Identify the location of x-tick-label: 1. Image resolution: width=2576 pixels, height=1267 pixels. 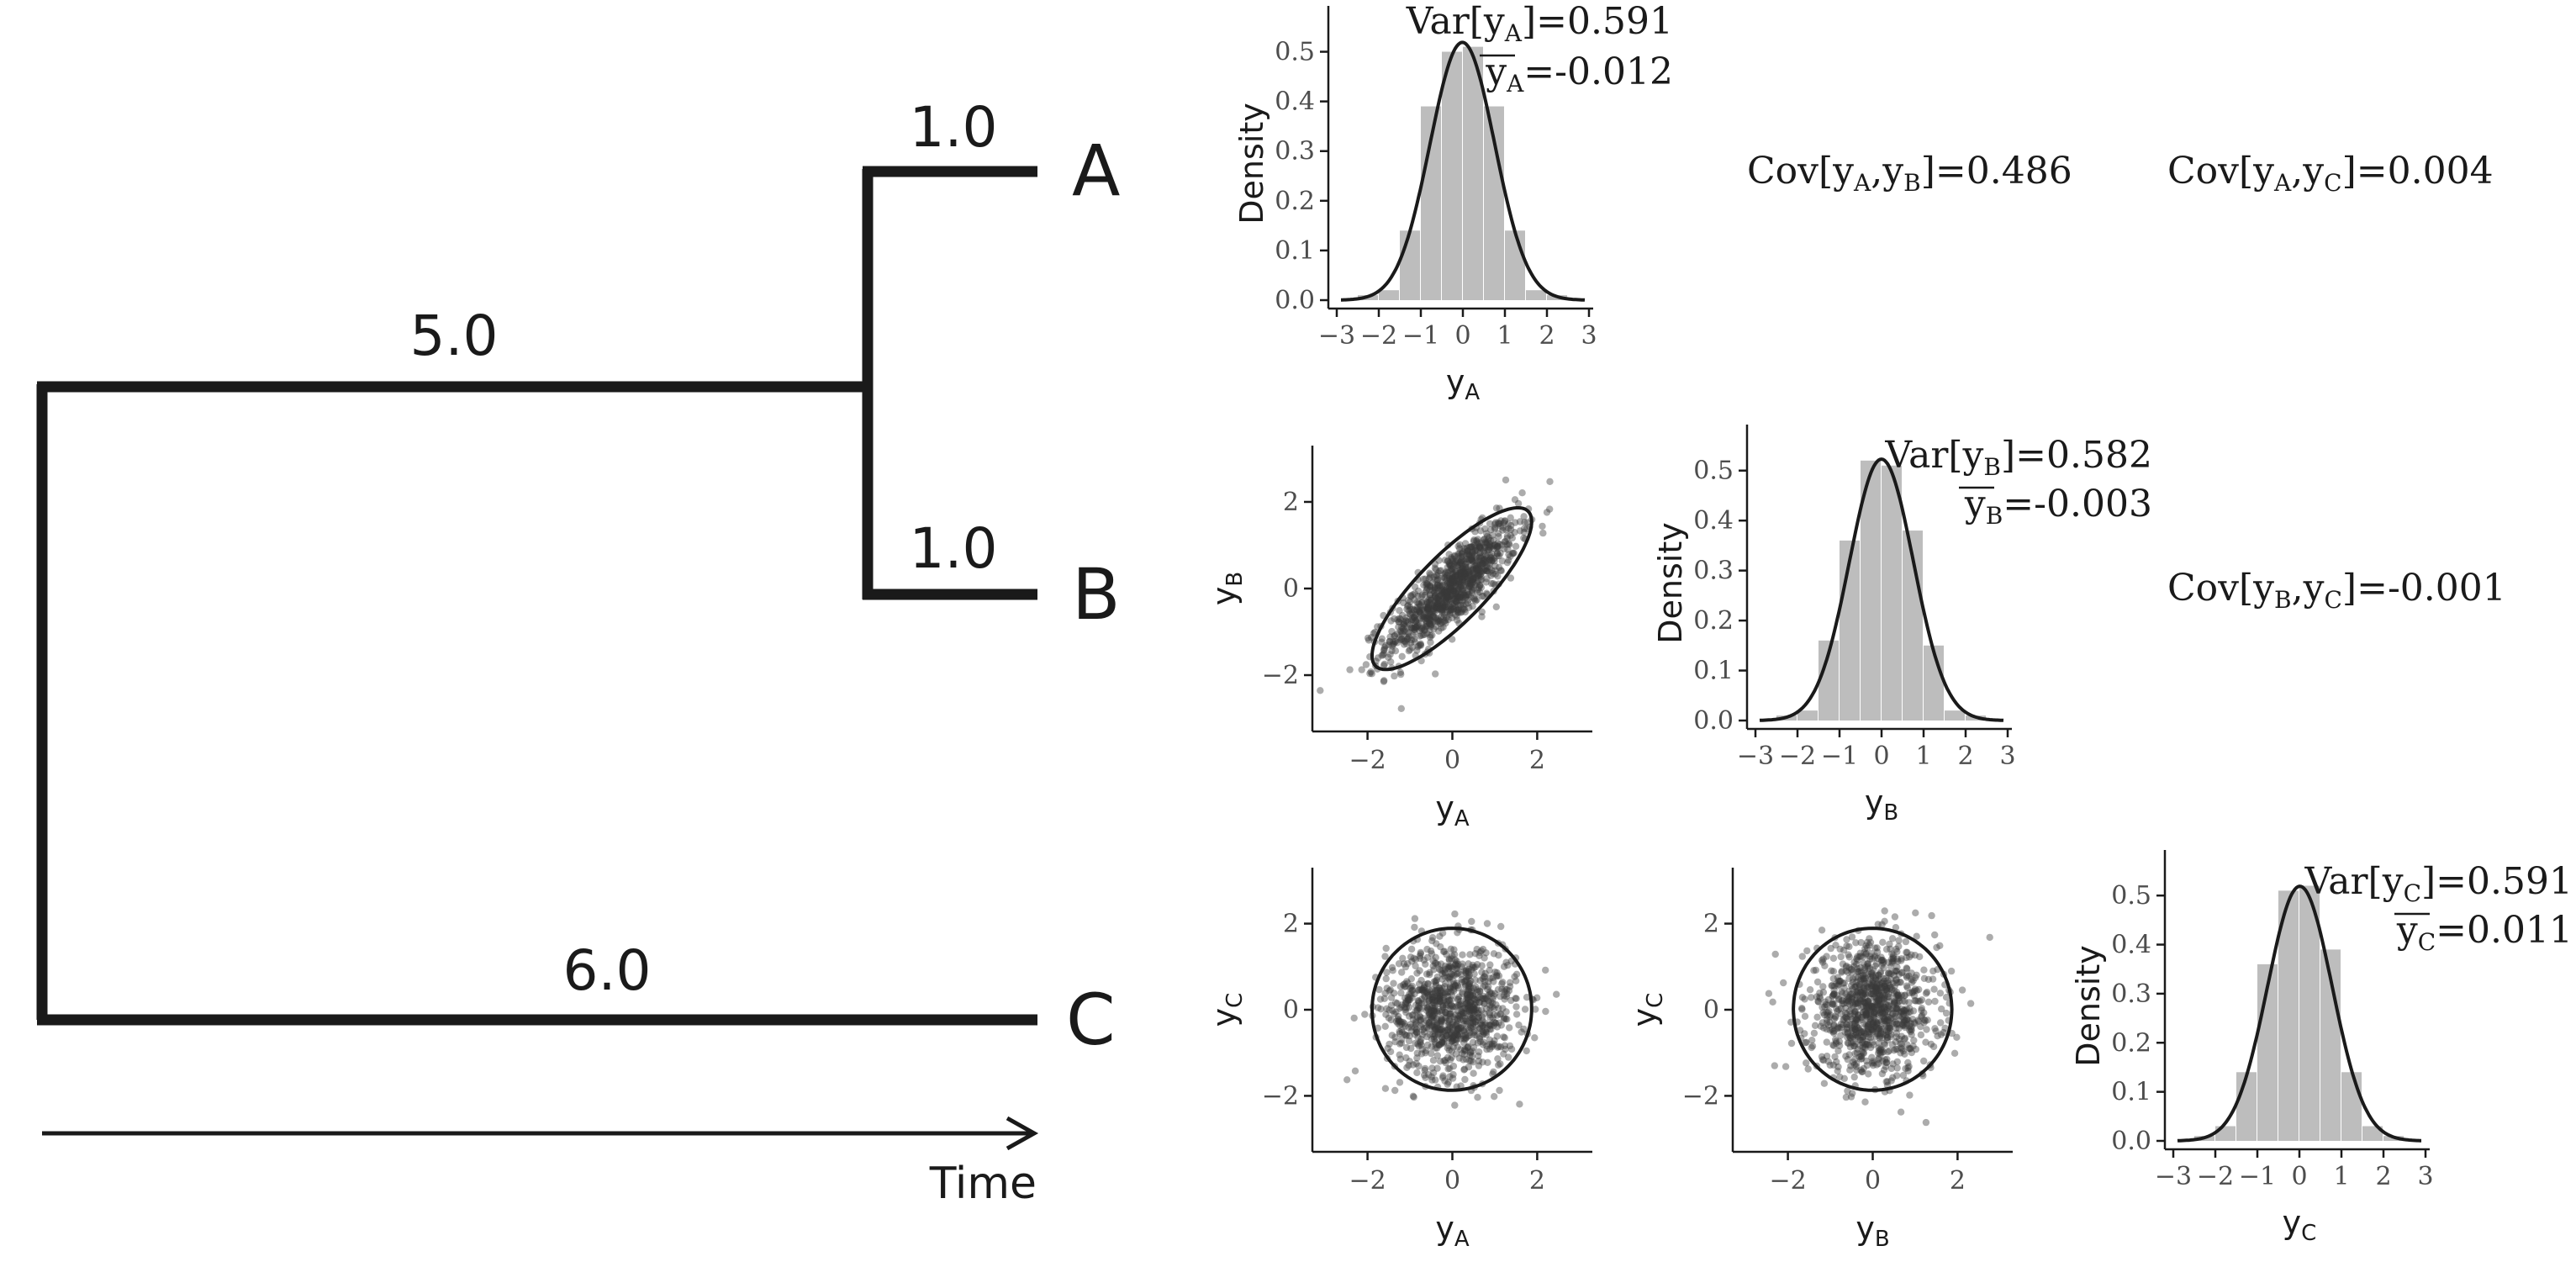
(1923, 756).